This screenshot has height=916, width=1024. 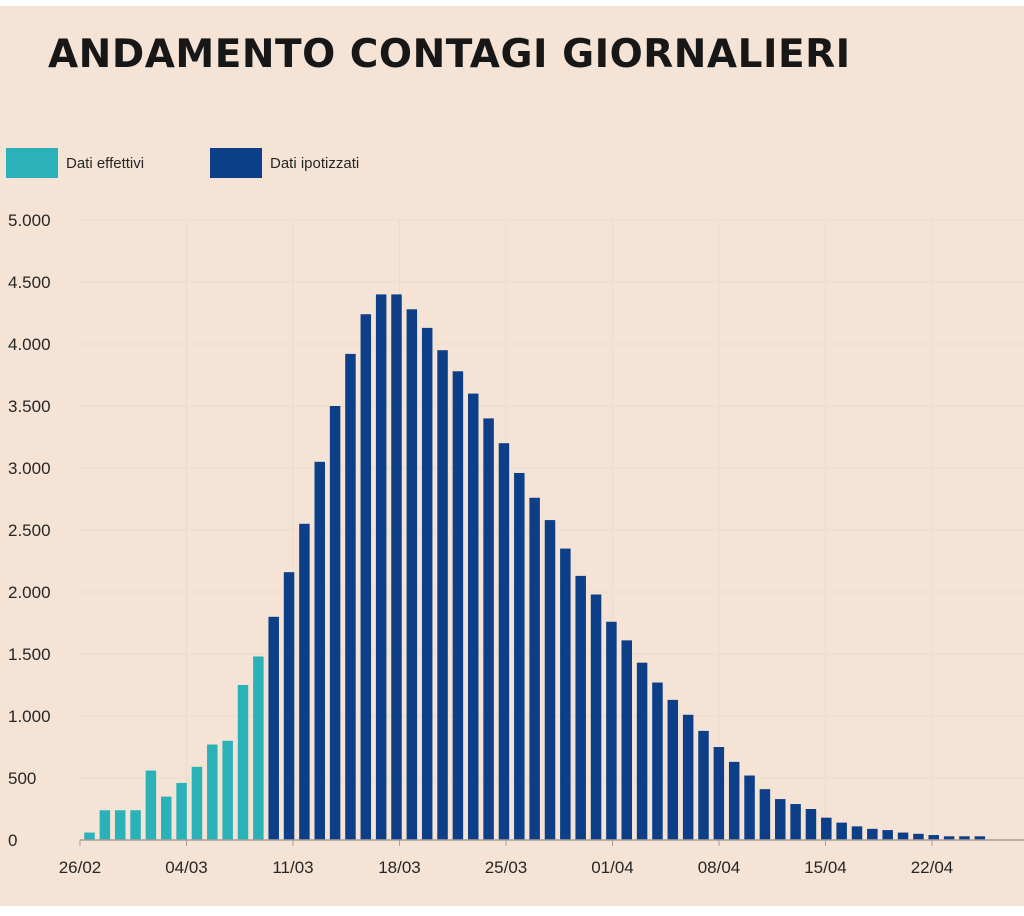 I want to click on chart-title: ANDAMENTO CONTAGI GIORNALIERI, so click(x=449, y=54).